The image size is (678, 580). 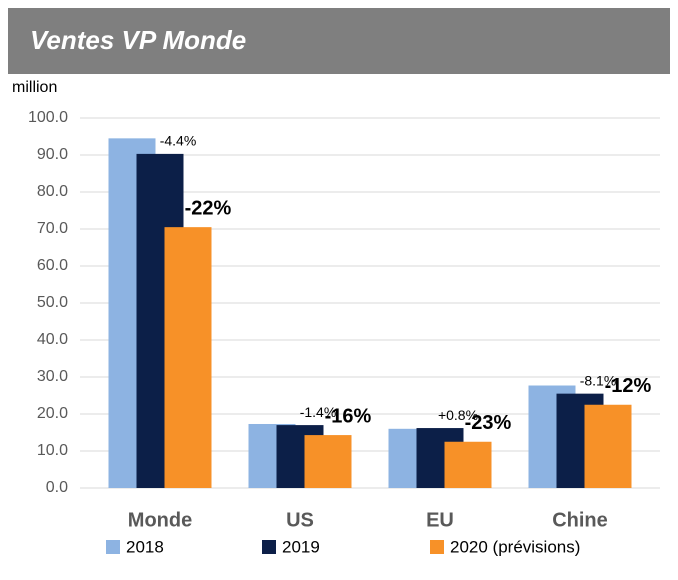 What do you see at coordinates (458, 415) in the screenshot?
I see `annotation: +0.8%` at bounding box center [458, 415].